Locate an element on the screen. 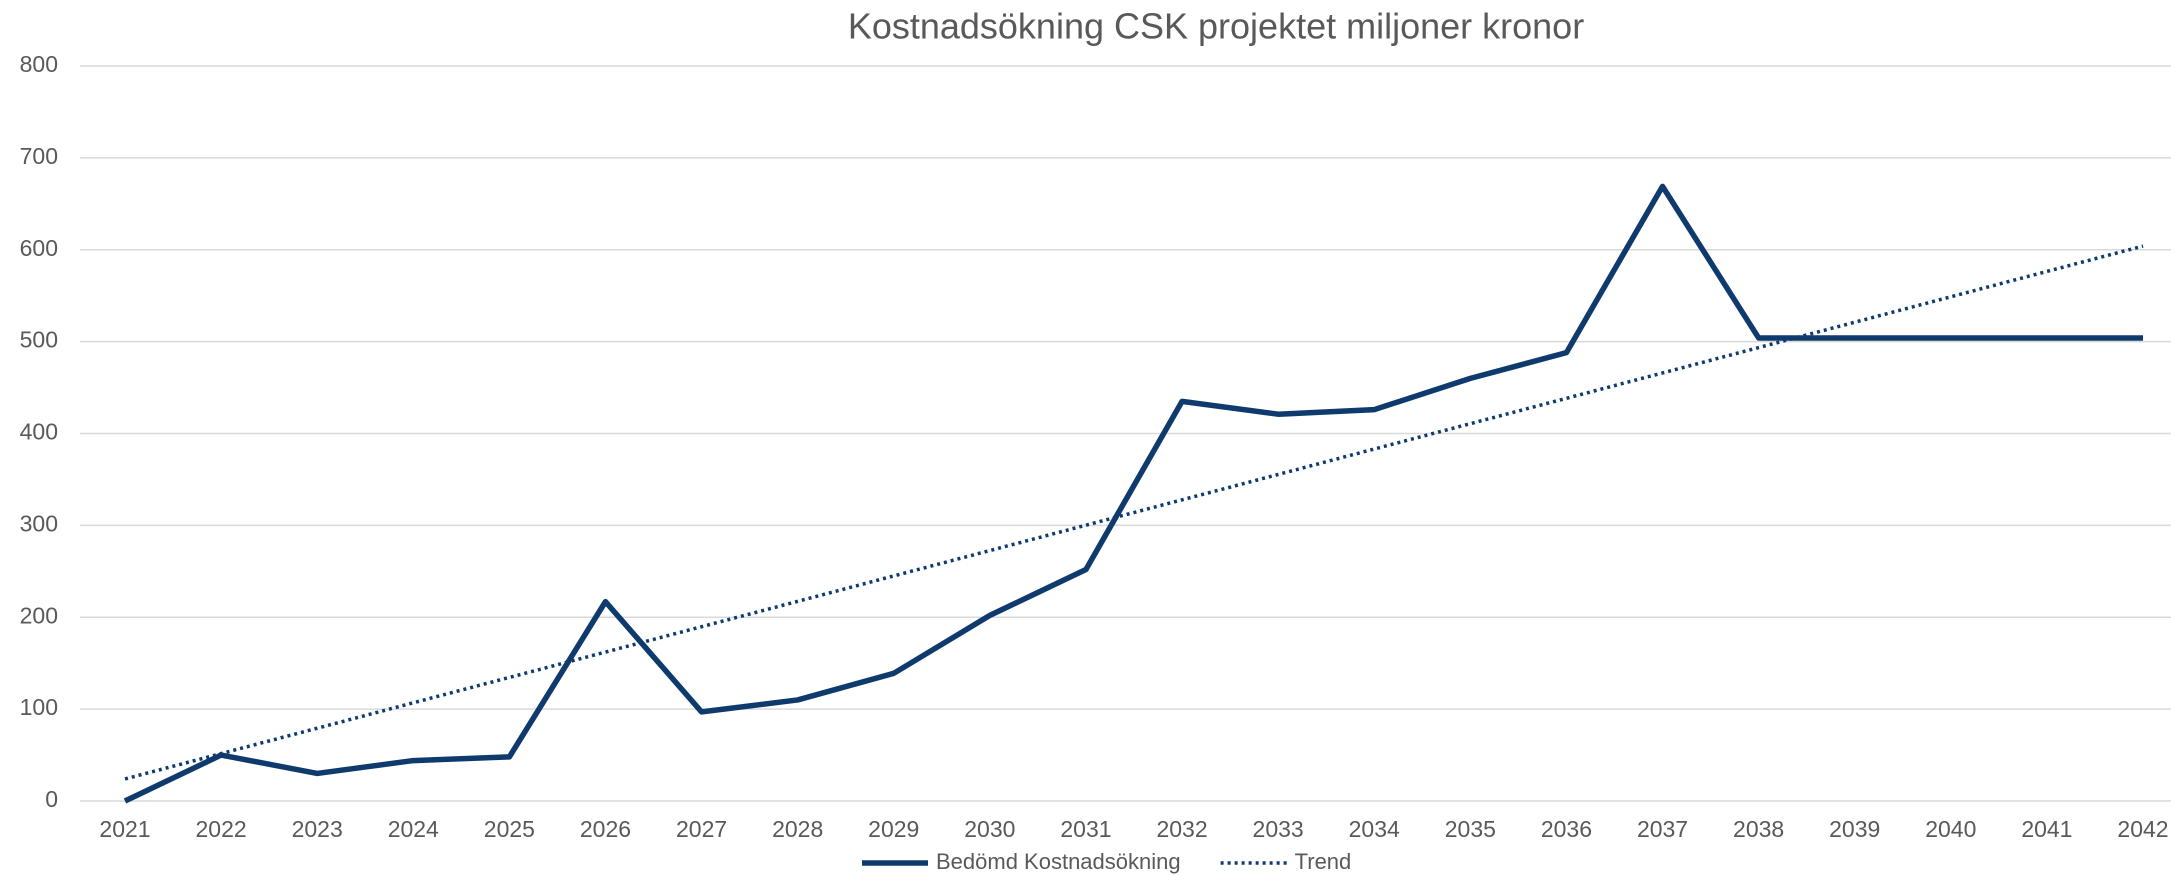  x-tick-label: 2033 is located at coordinates (1278, 829).